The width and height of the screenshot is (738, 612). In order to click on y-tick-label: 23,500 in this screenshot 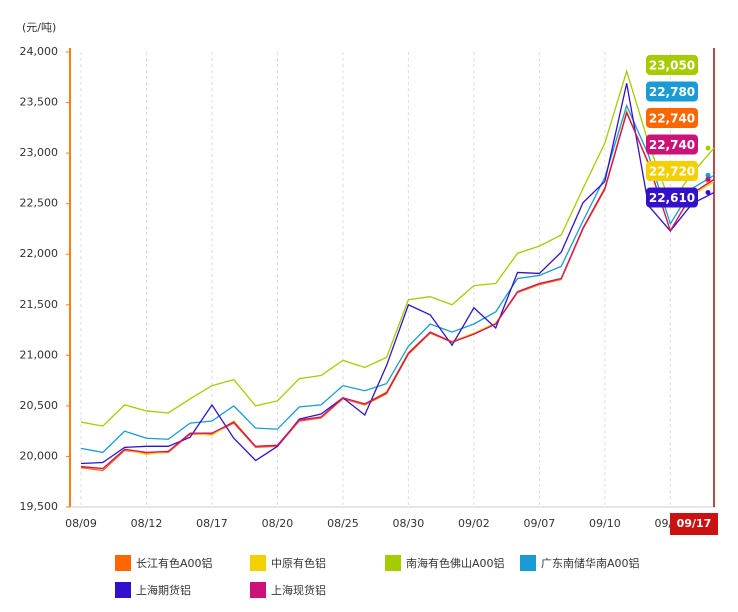, I will do `click(39, 102)`.